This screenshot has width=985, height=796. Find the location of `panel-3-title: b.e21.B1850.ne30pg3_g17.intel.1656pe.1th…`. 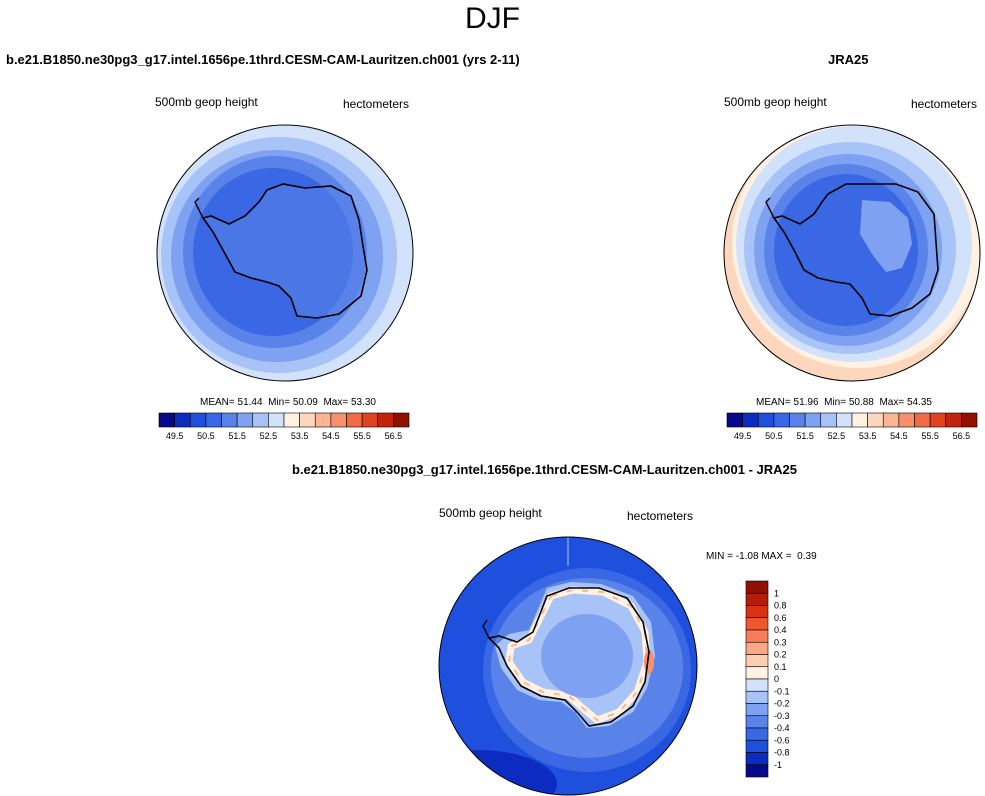

panel-3-title: b.e21.B1850.ne30pg3_g17.intel.1656pe.1th… is located at coordinates (545, 469).